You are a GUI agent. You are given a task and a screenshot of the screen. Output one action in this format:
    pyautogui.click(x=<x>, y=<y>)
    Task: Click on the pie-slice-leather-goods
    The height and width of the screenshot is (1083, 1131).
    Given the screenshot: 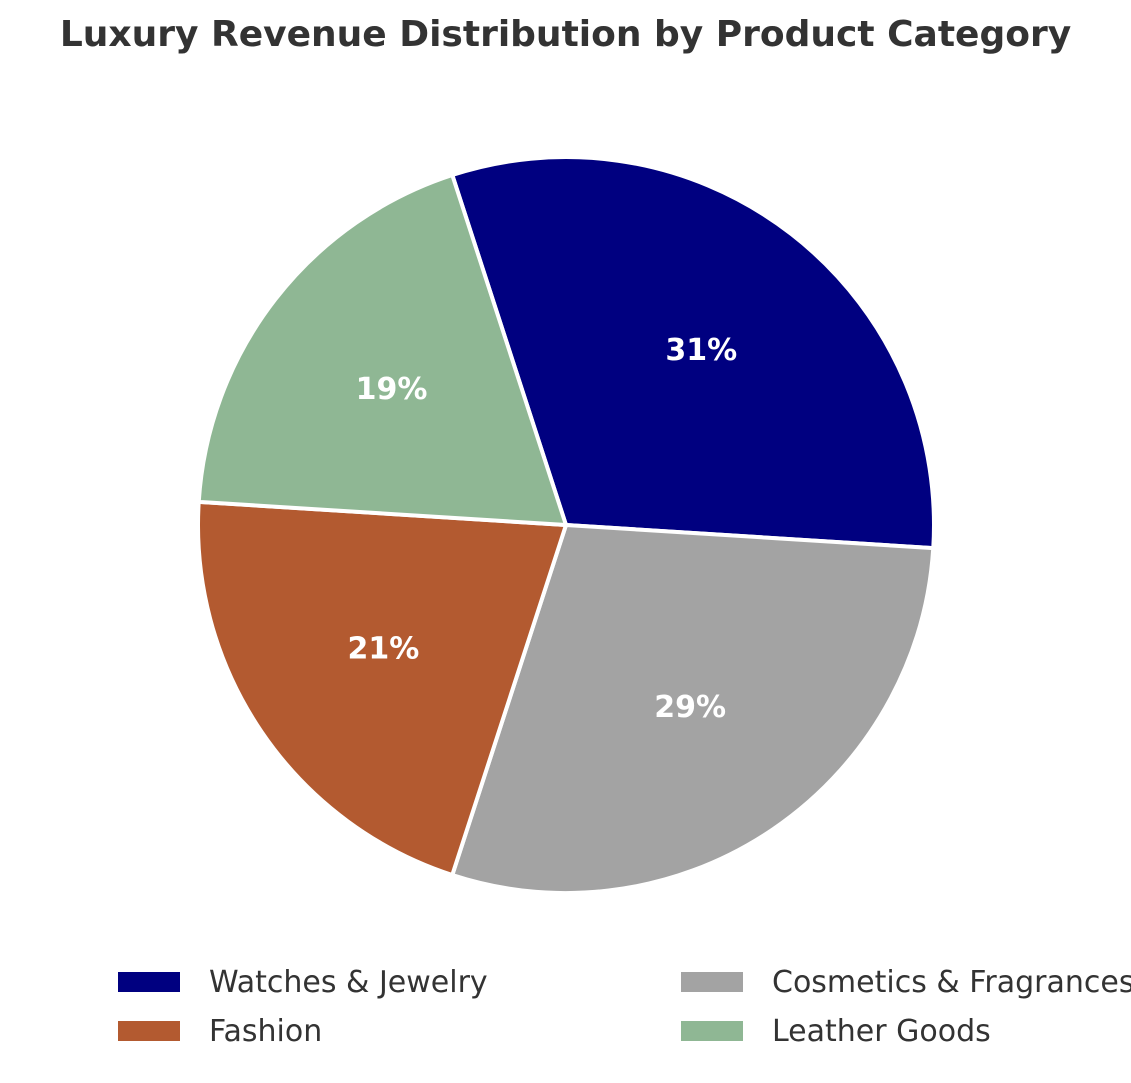 What is the action you would take?
    pyautogui.click(x=382, y=350)
    